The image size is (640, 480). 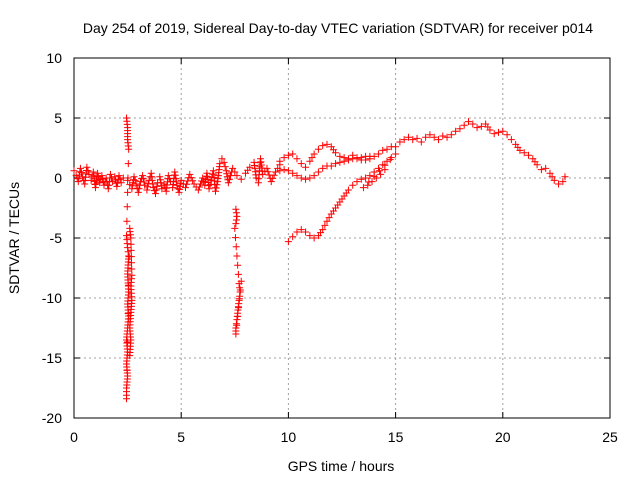 I want to click on y-axis-label: SDTVAR / TECUs, so click(x=14, y=238).